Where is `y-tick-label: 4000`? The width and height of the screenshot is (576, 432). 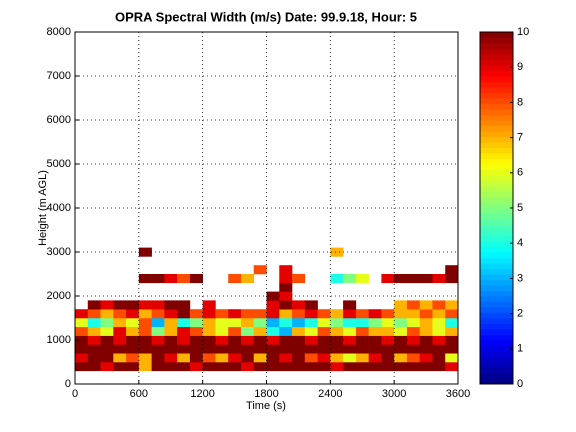
y-tick-label: 4000 is located at coordinates (59, 208).